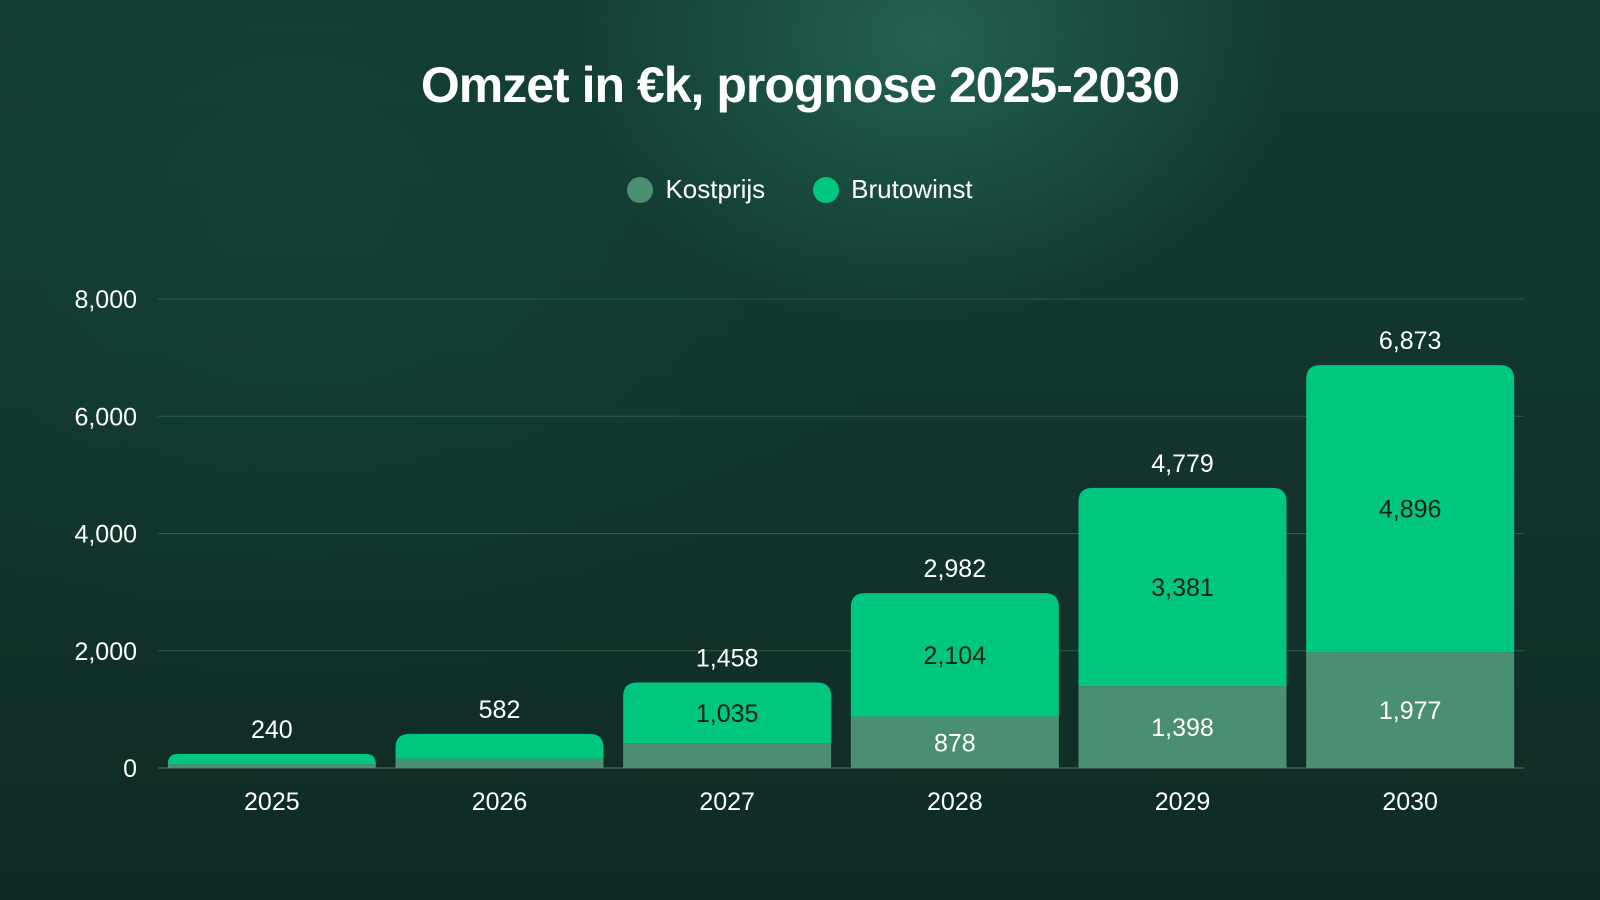 This screenshot has width=1600, height=900. I want to click on y-tick-label-4-000: 4,000, so click(105, 535).